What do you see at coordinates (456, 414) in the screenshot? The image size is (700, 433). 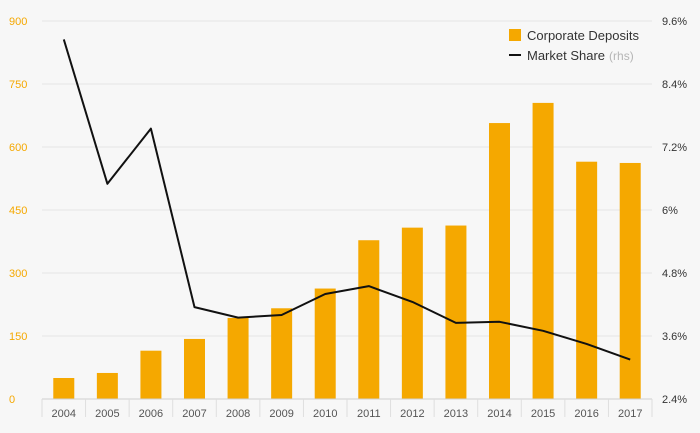 I see `x-tick-label-2013: 2013` at bounding box center [456, 414].